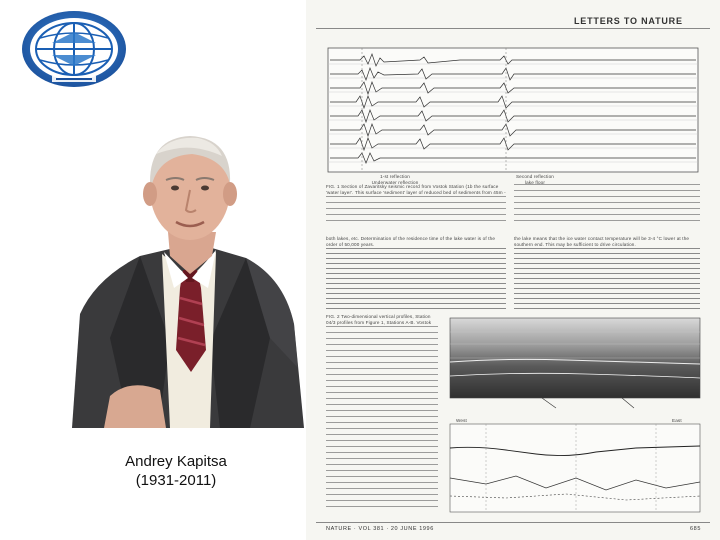  Describe the element at coordinates (695, 529) in the screenshot. I see `page-number: 685` at that location.